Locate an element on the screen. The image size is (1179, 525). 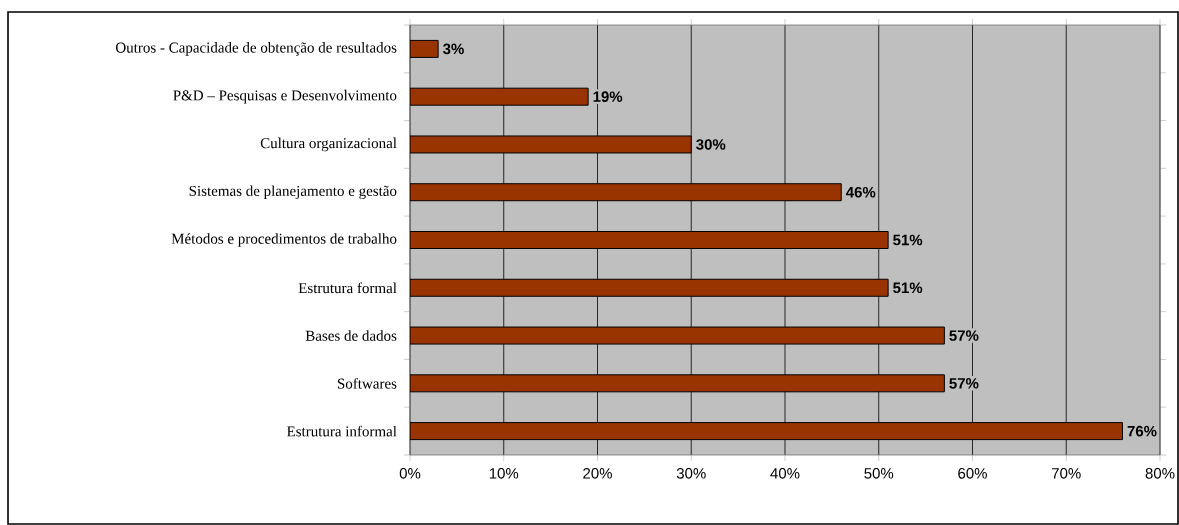
y-tick-label: Outros - Capacidade de obtenção de resultados is located at coordinates (256, 49).